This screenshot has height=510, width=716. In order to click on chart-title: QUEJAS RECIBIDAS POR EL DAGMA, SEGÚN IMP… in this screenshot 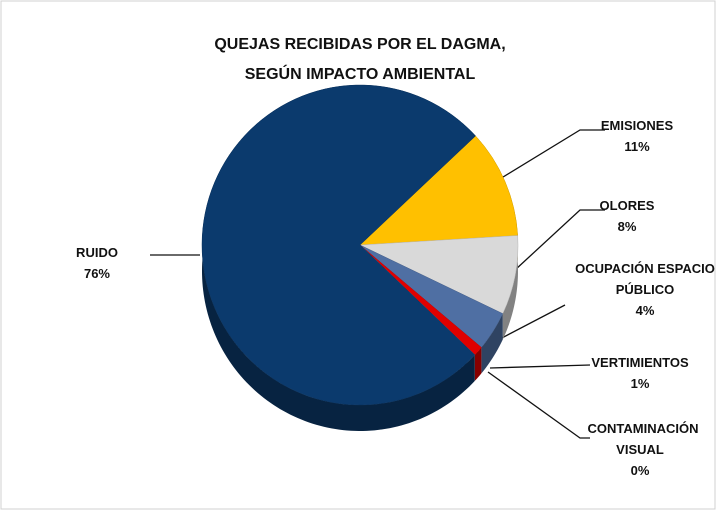, I will do `click(360, 59)`.